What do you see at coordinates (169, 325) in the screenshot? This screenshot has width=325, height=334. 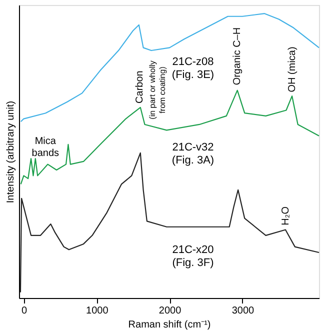 I see `x-axis-title: Raman shift (cm⁻¹)` at bounding box center [169, 325].